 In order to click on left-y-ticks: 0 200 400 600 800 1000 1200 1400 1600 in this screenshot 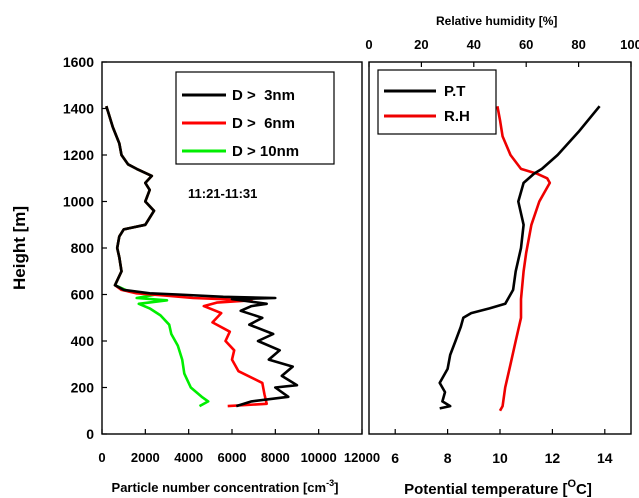, I will do `click(85, 248)`.